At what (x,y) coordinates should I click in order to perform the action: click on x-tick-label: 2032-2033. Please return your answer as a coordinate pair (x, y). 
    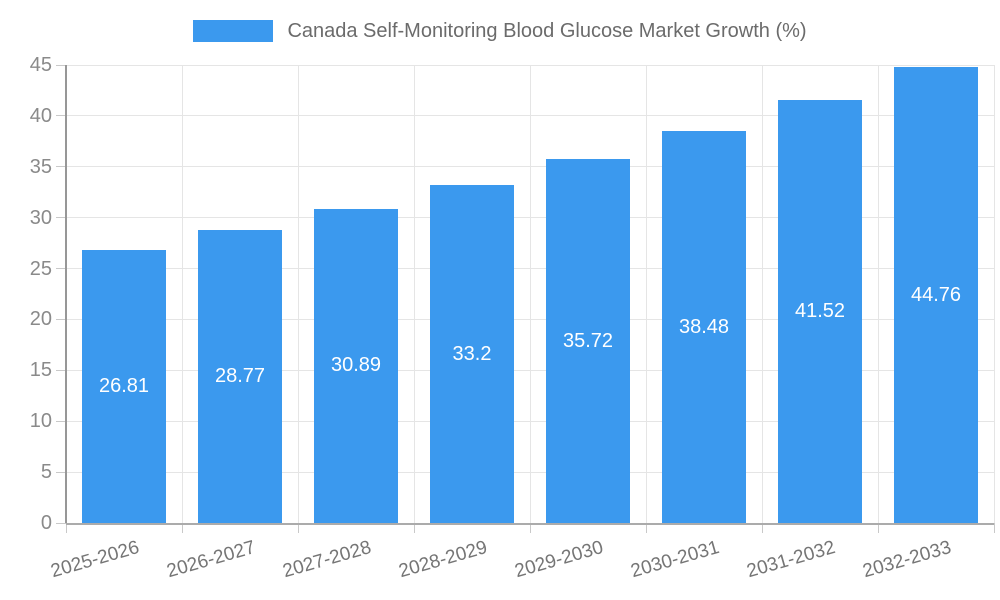
    Looking at the image, I should click on (907, 560).